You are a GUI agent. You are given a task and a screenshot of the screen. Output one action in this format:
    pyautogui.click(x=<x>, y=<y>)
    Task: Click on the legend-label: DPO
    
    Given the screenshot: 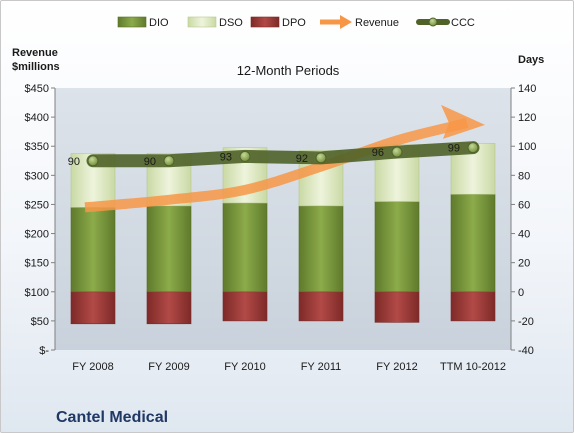 What is the action you would take?
    pyautogui.click(x=294, y=23)
    